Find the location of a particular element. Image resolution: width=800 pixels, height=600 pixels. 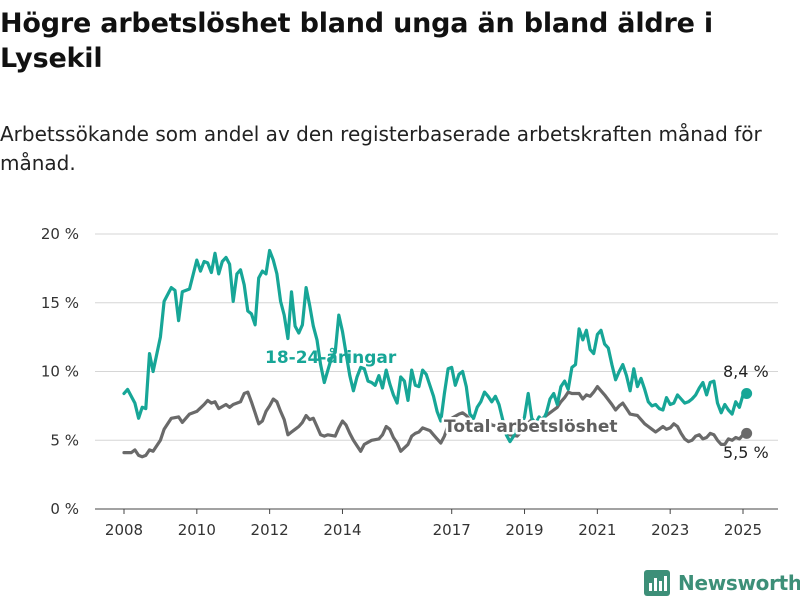

x-tick-label-2023: 2023 is located at coordinates (670, 530).